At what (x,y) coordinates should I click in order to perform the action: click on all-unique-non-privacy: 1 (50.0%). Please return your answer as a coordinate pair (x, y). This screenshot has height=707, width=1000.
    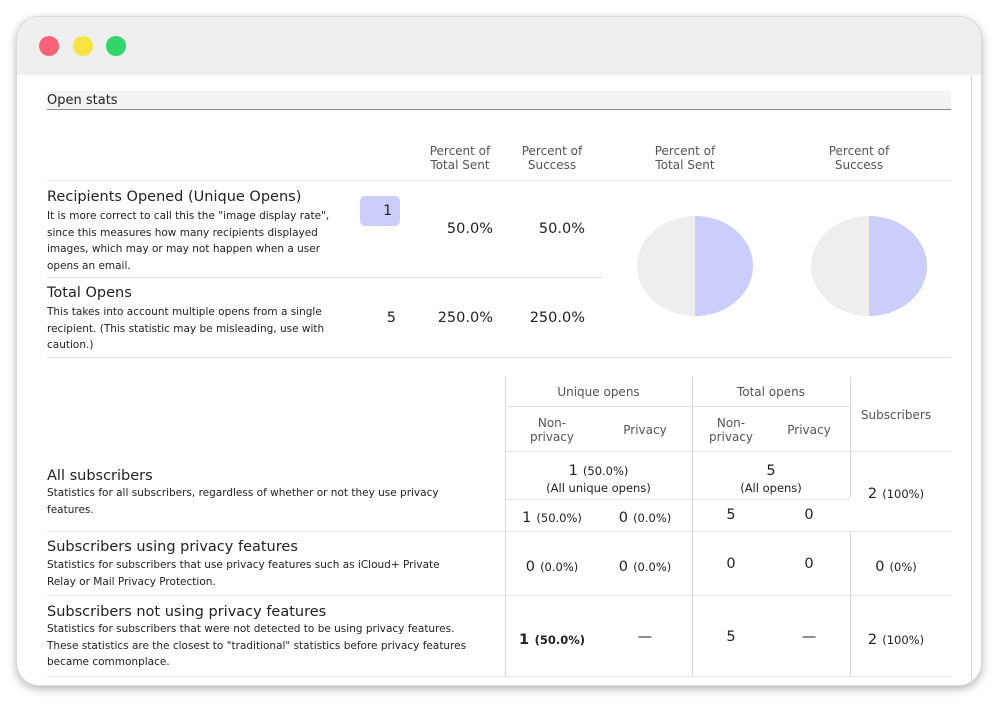
    Looking at the image, I should click on (552, 518).